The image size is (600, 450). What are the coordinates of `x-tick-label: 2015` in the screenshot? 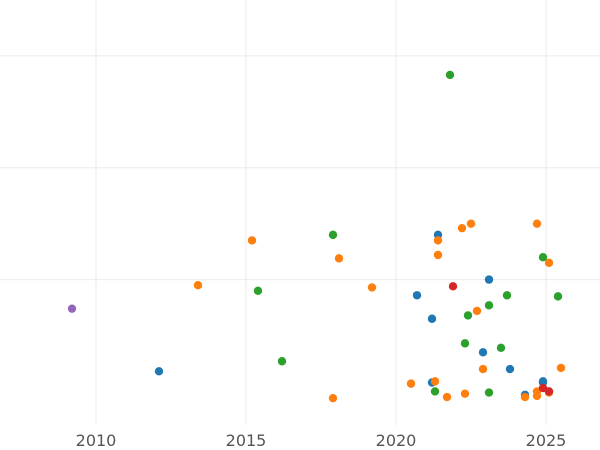 It's located at (246, 440).